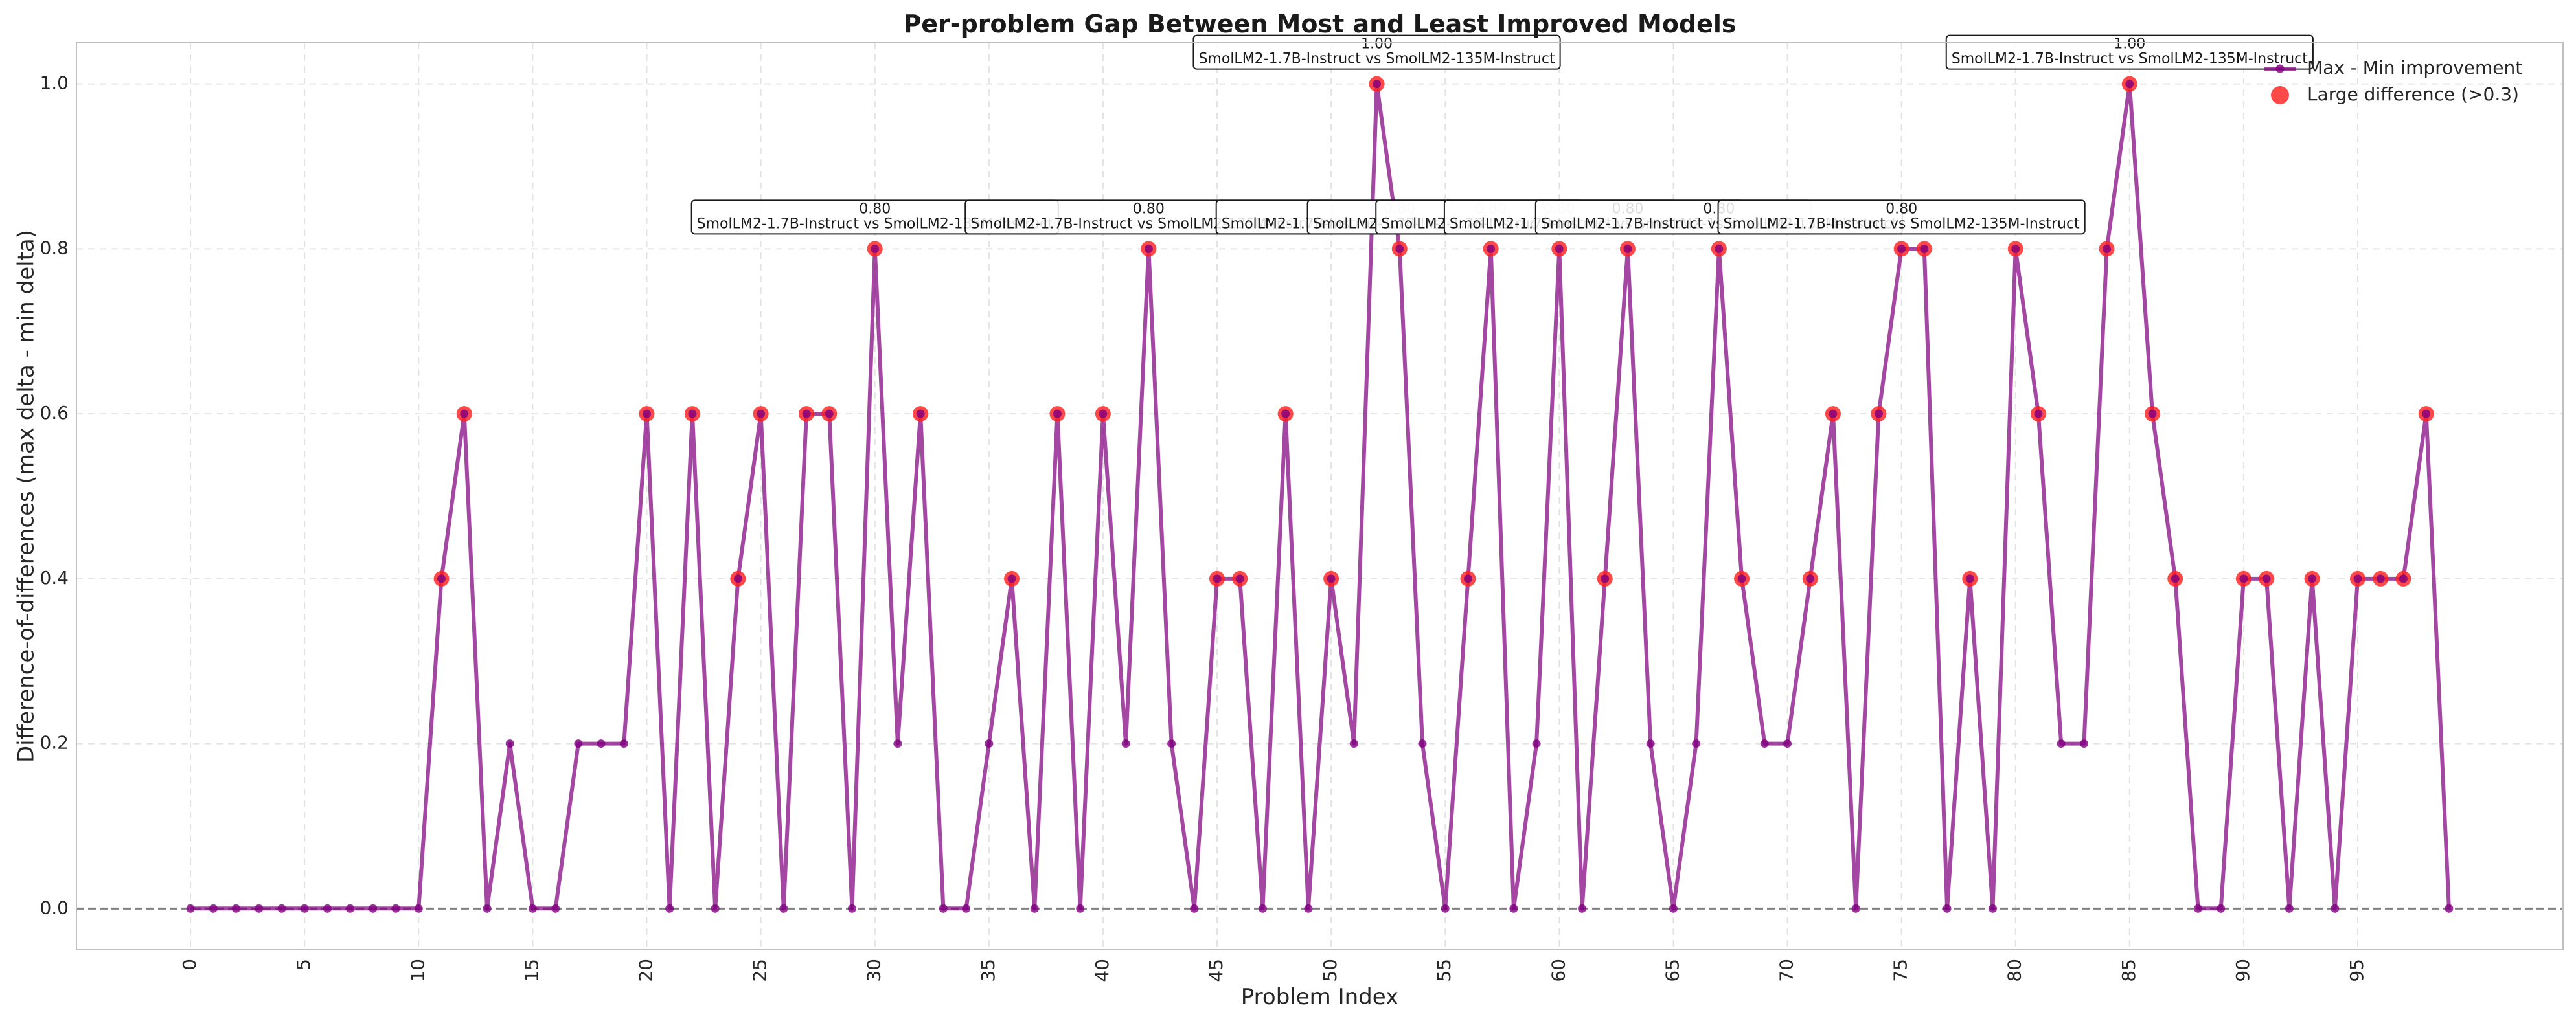 The width and height of the screenshot is (2576, 1021). What do you see at coordinates (2128, 970) in the screenshot?
I see `x-tick-label: 85` at bounding box center [2128, 970].